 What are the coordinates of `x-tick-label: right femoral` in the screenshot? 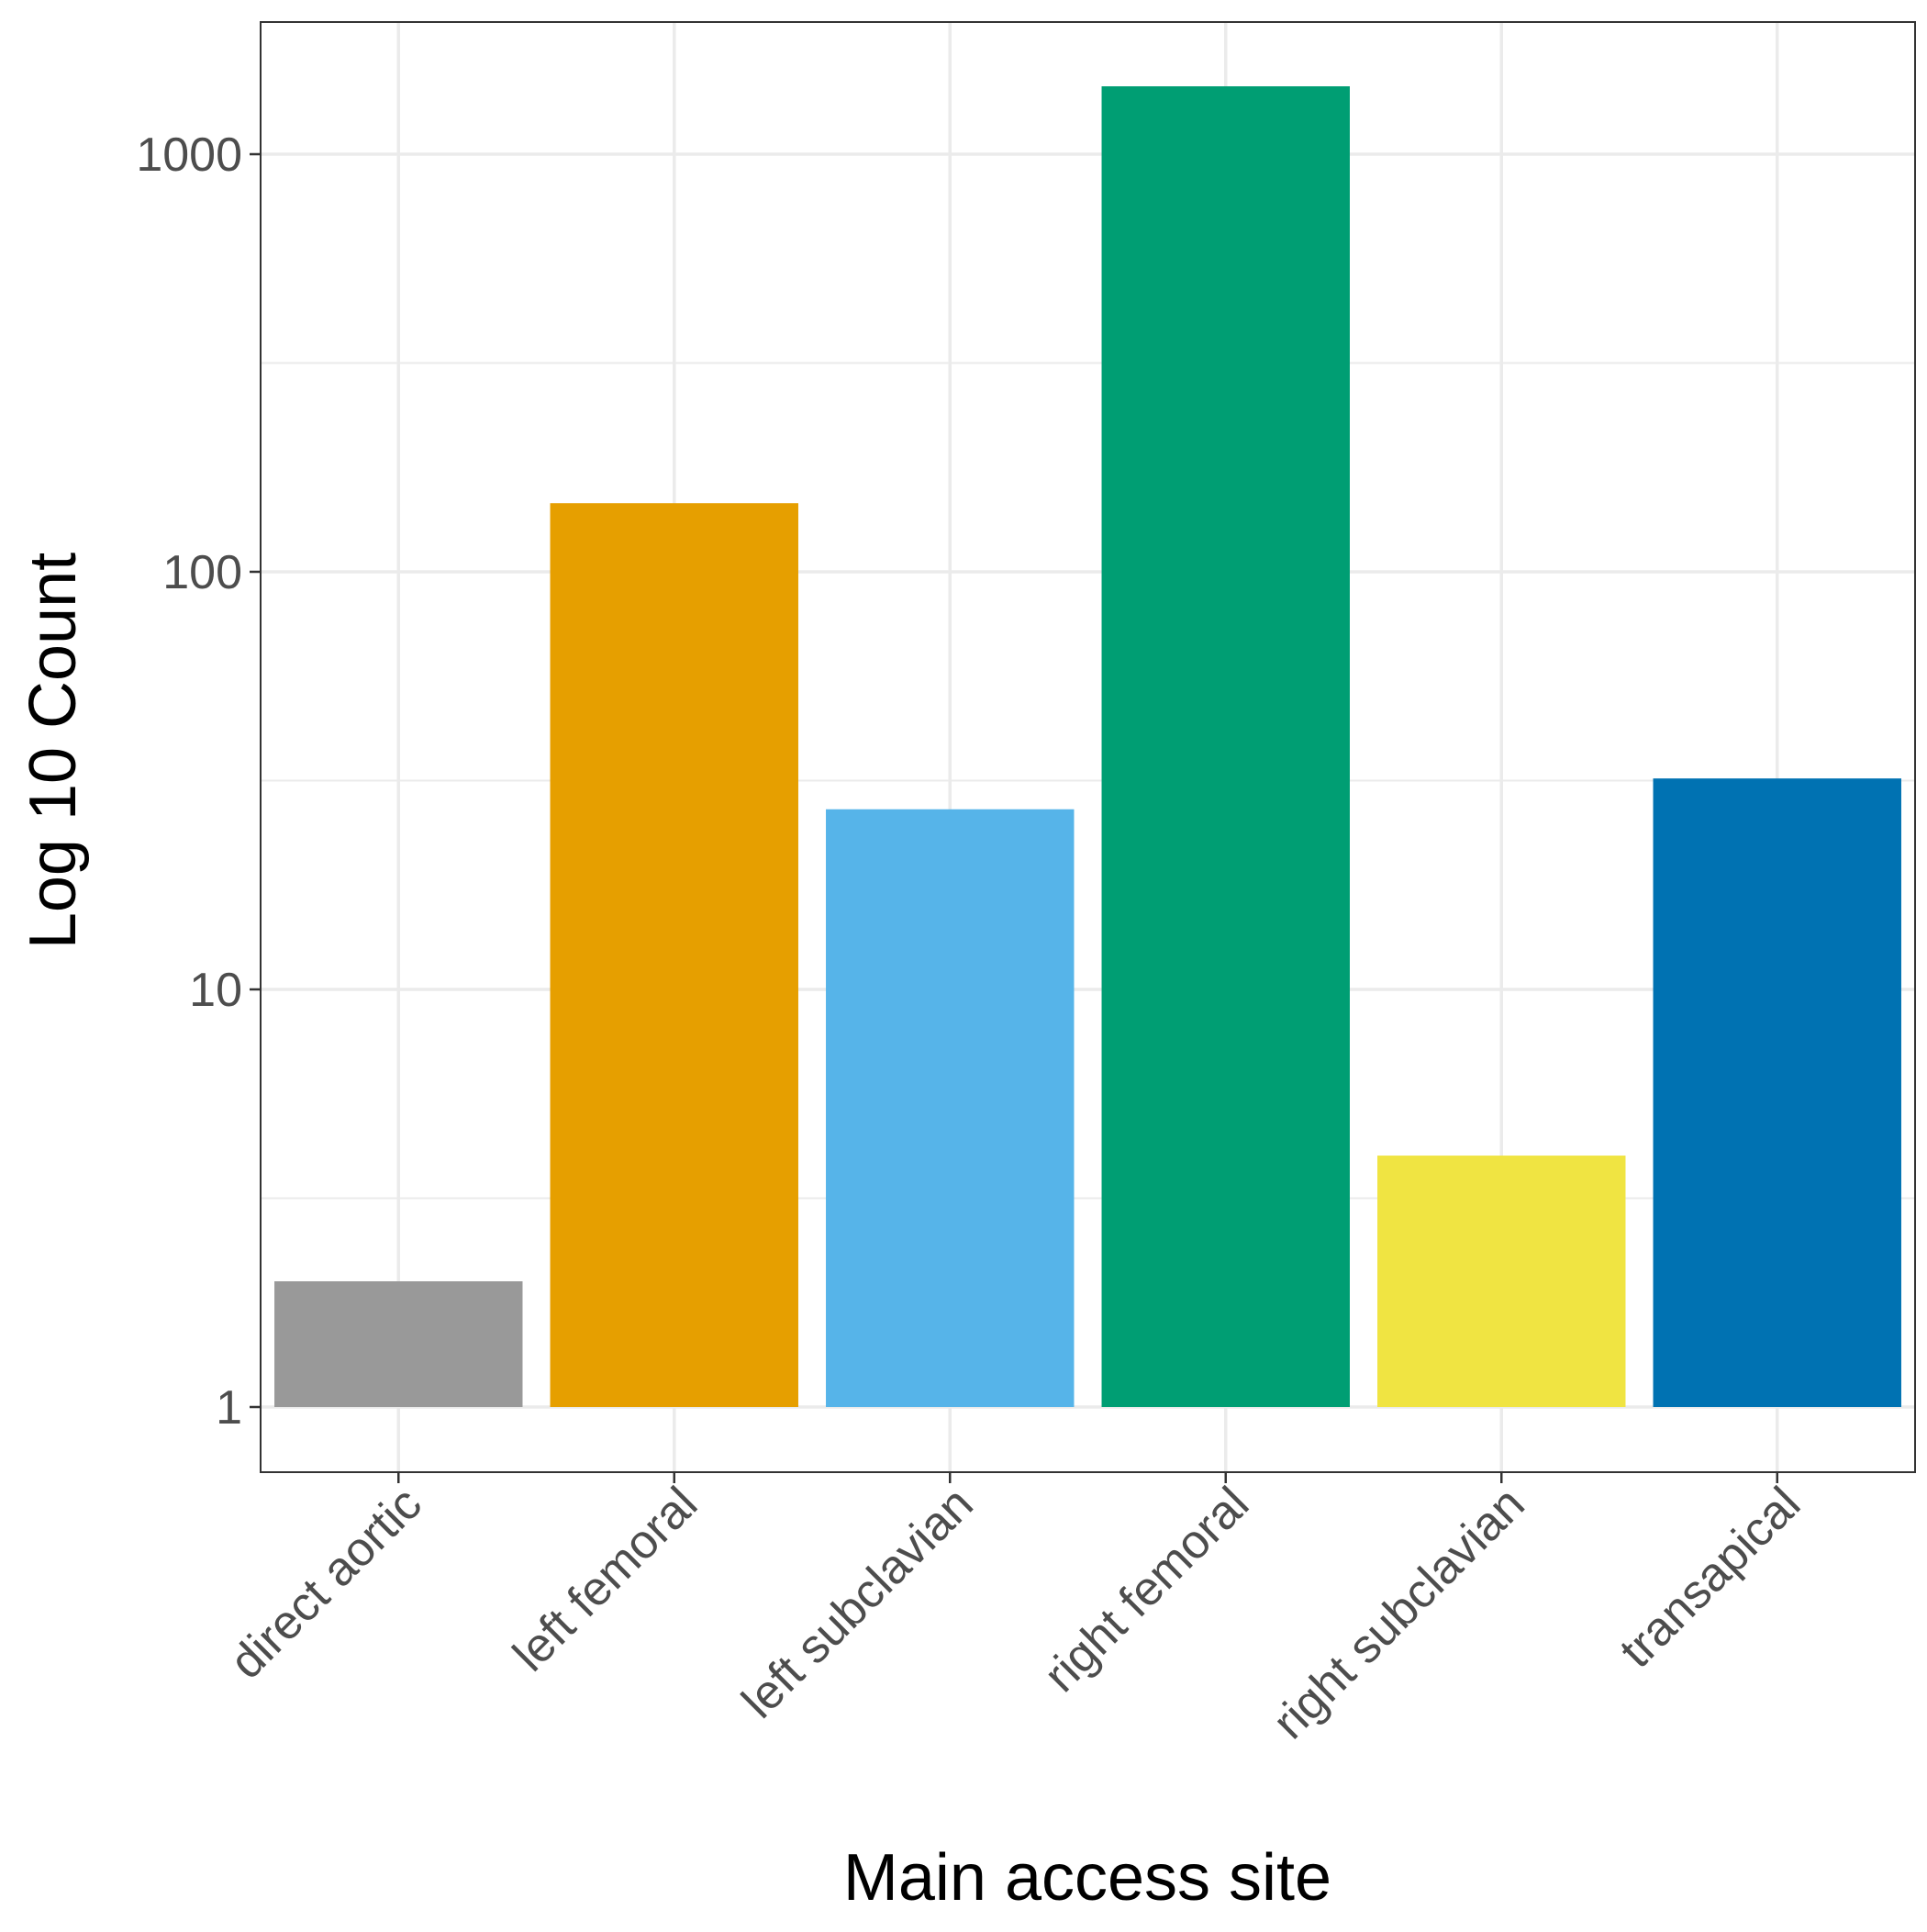 It's located at (1146, 1589).